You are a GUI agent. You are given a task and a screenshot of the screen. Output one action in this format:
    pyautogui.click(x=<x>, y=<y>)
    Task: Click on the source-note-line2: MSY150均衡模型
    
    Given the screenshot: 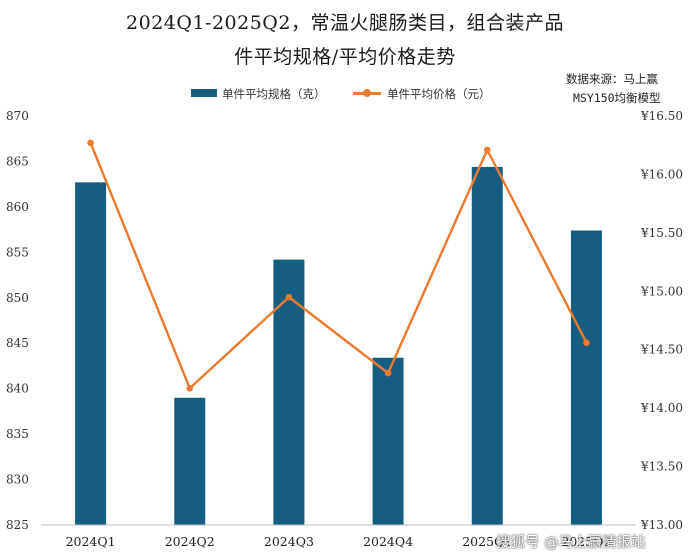 What is the action you would take?
    pyautogui.click(x=617, y=98)
    